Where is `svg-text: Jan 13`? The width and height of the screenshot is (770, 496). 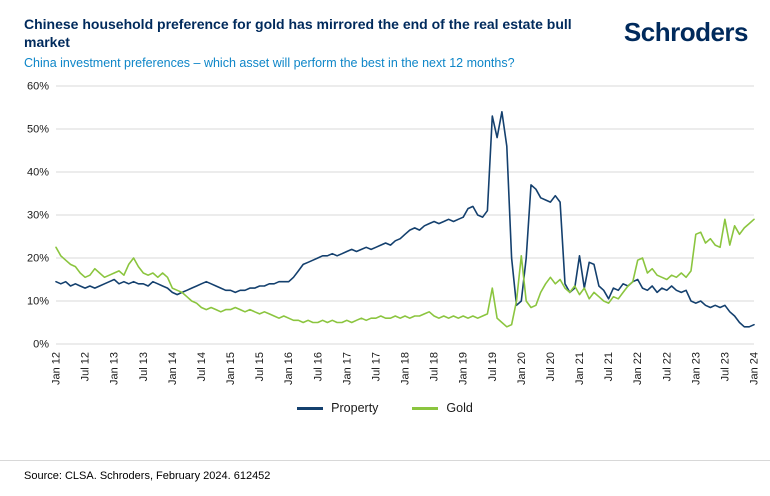 svg-text: Jan 13 is located at coordinates (115, 368).